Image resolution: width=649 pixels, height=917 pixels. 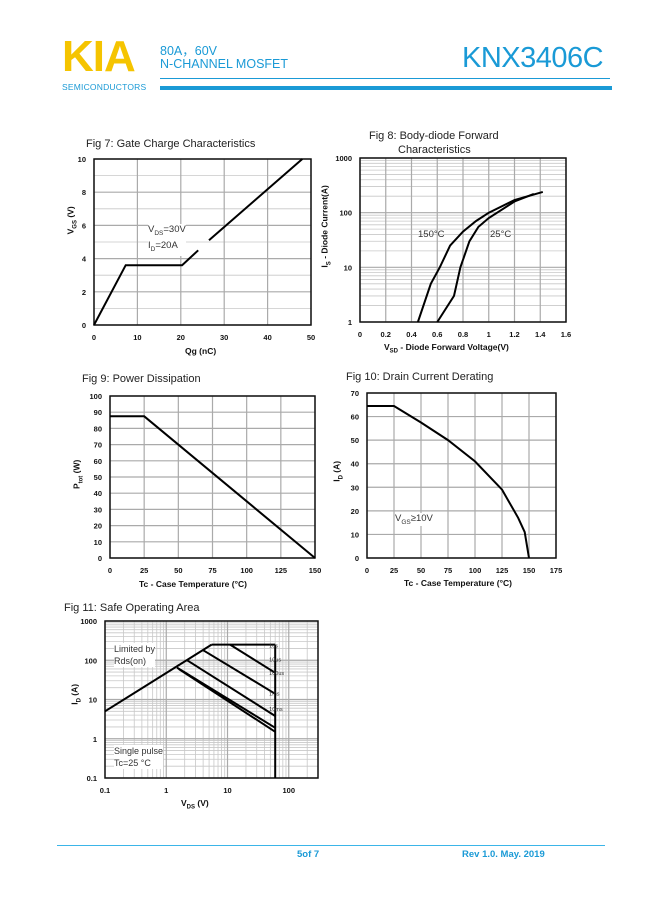 I want to click on header-divider-thin, so click(x=385, y=78).